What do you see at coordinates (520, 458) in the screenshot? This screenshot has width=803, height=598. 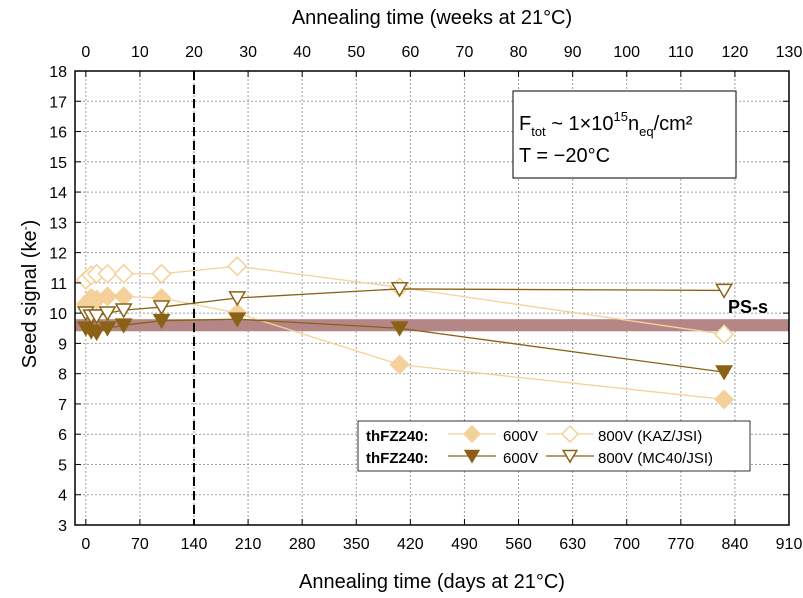 I see `legend-label-600v-mc40: 600V` at bounding box center [520, 458].